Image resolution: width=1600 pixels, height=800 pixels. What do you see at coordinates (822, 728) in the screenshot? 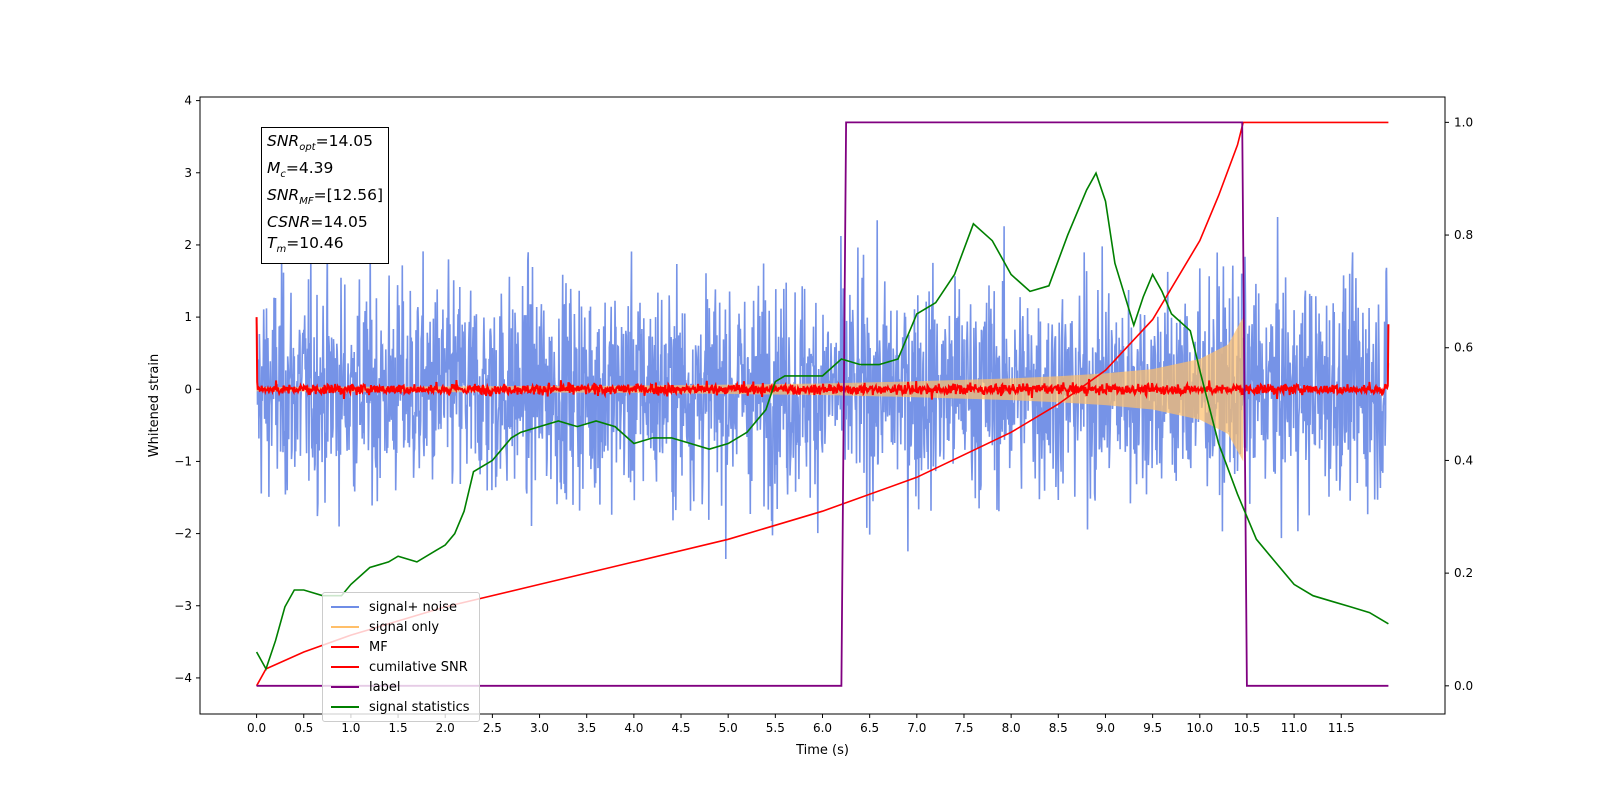
I see `x-tick-label: 6.0` at bounding box center [822, 728].